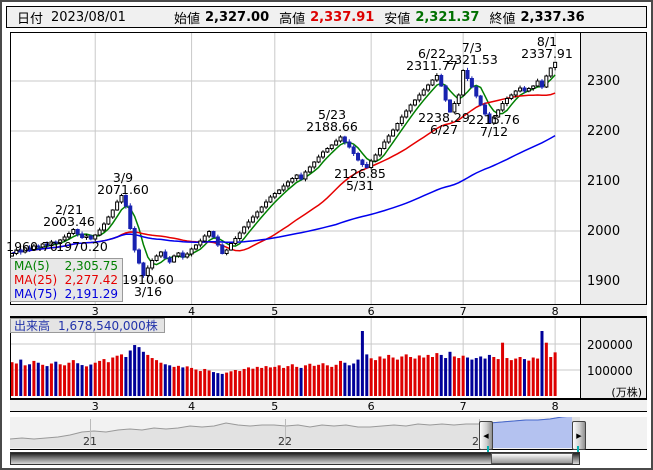  I want to click on navigator-area-chart, so click(295, 432).